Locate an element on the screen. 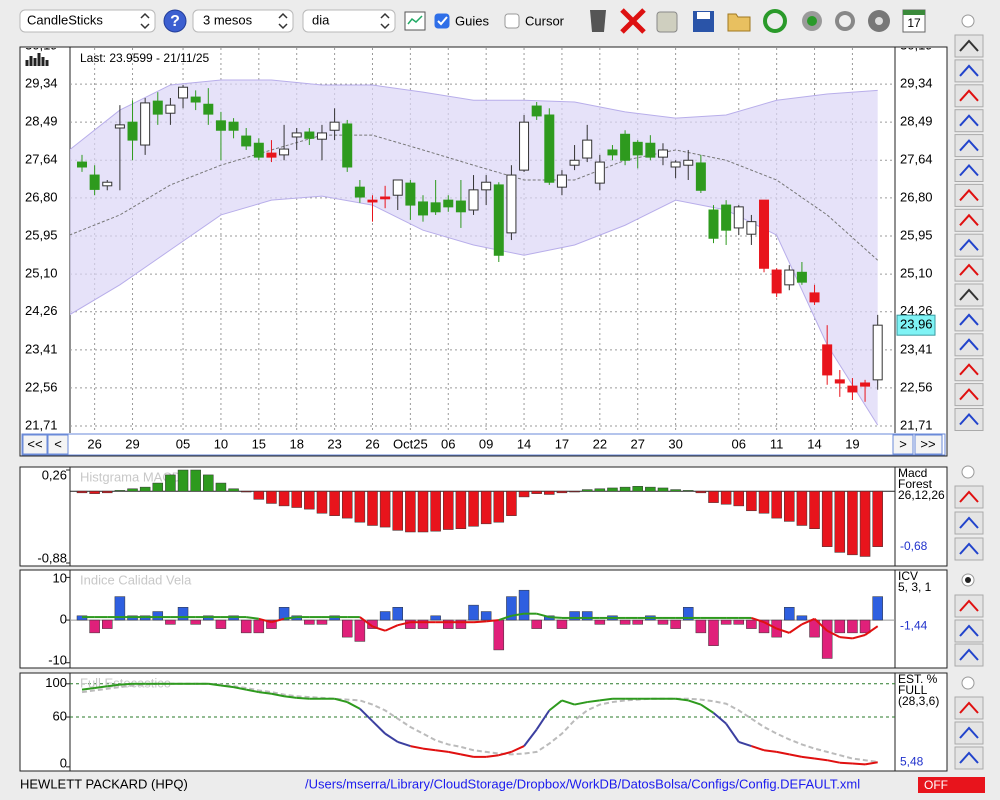 This screenshot has width=1000, height=800. sync-button is located at coordinates (812, 21).